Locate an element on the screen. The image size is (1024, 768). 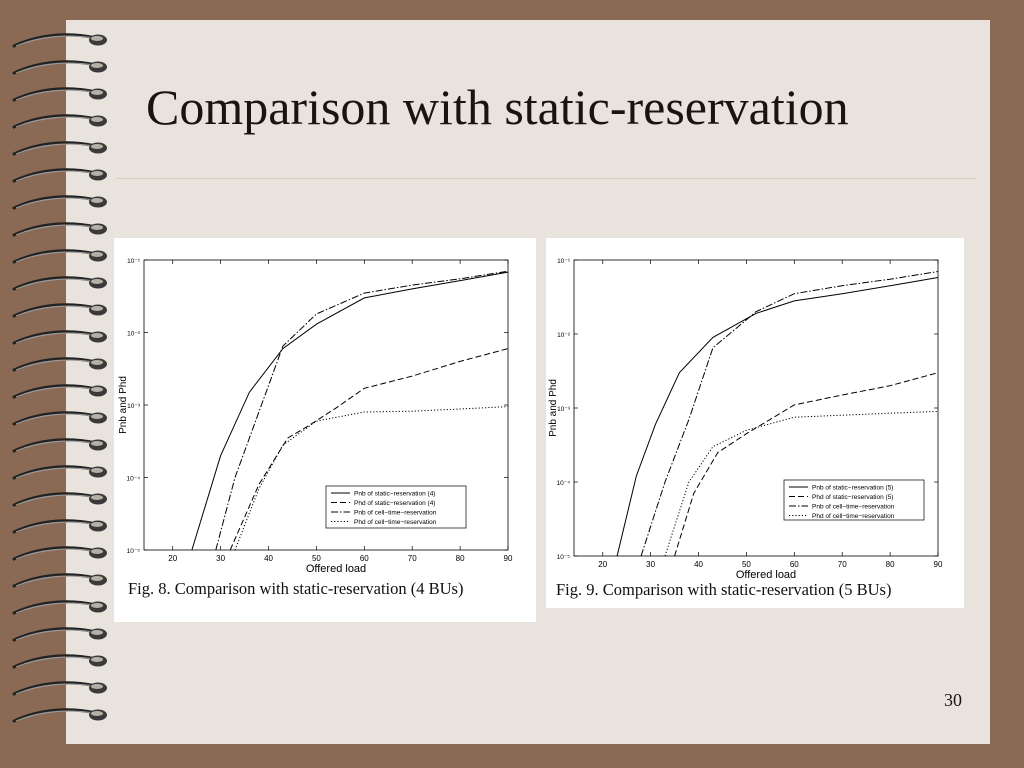
slide-frame-strip is located at coordinates (33, 384).